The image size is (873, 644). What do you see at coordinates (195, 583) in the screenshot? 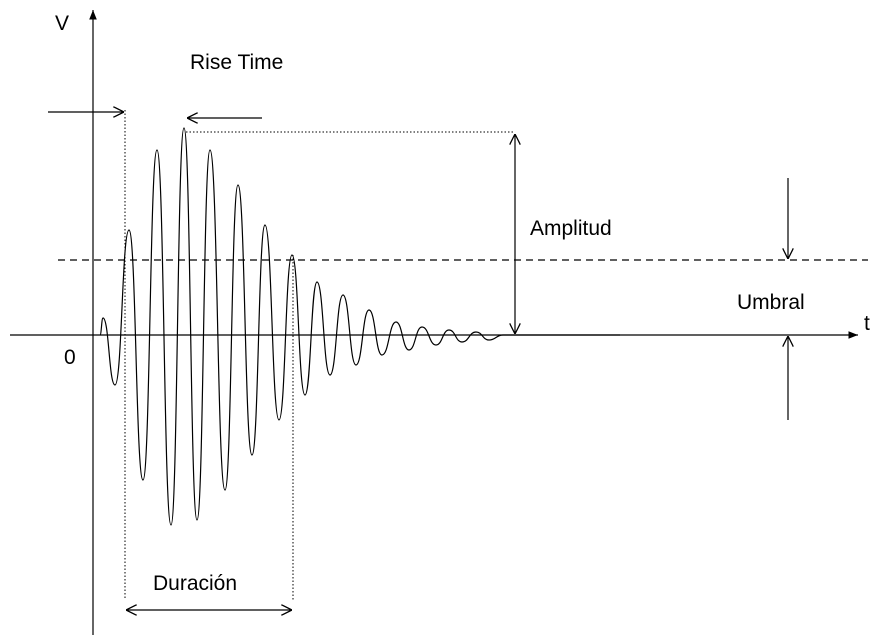
I see `label: Duración` at bounding box center [195, 583].